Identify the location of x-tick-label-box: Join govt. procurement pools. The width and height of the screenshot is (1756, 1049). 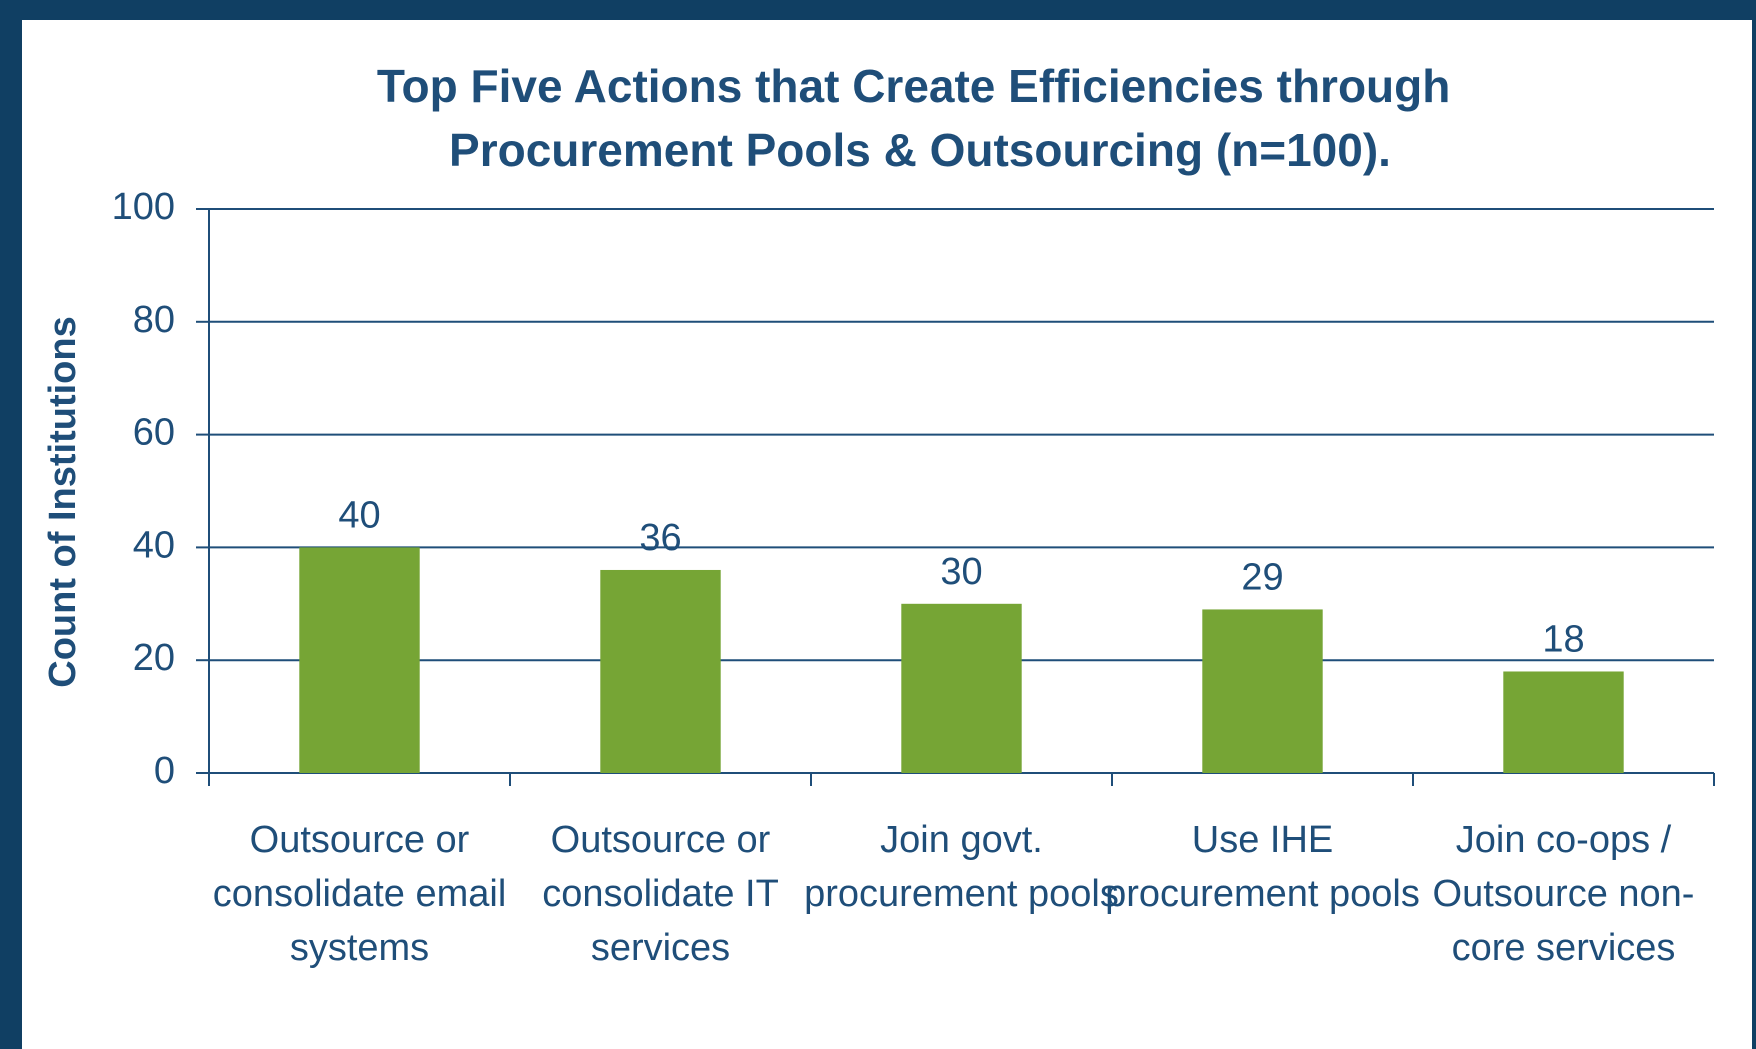
(961, 867).